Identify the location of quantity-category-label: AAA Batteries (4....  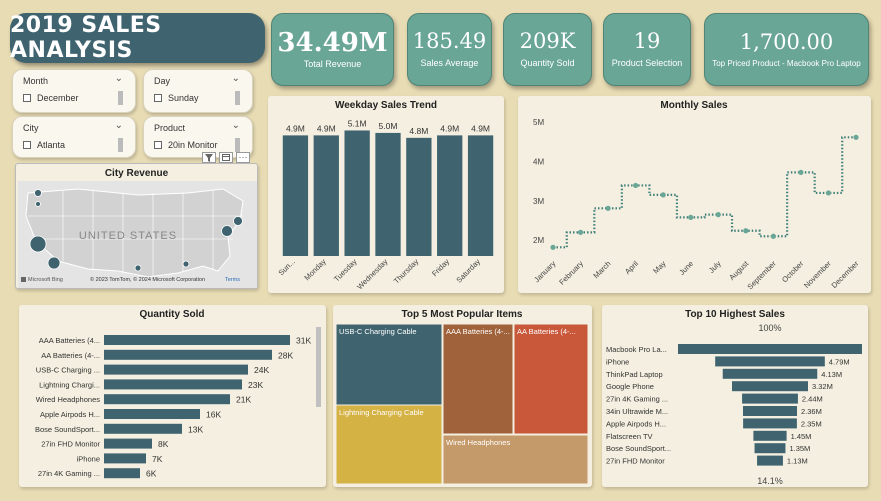
(69, 340).